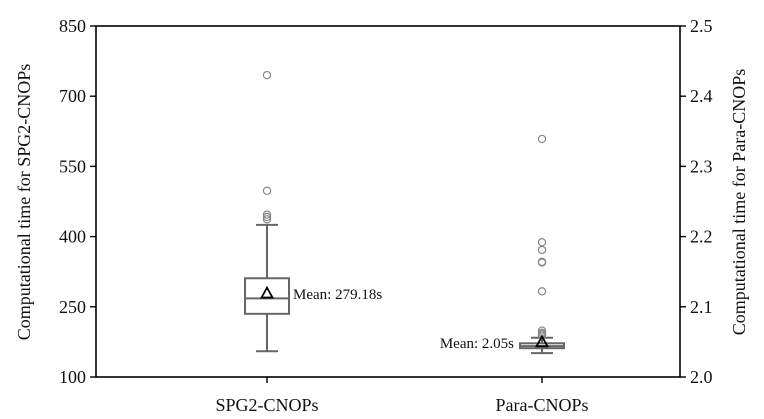 The image size is (764, 419). What do you see at coordinates (72, 307) in the screenshot?
I see `left-tick-label: 250` at bounding box center [72, 307].